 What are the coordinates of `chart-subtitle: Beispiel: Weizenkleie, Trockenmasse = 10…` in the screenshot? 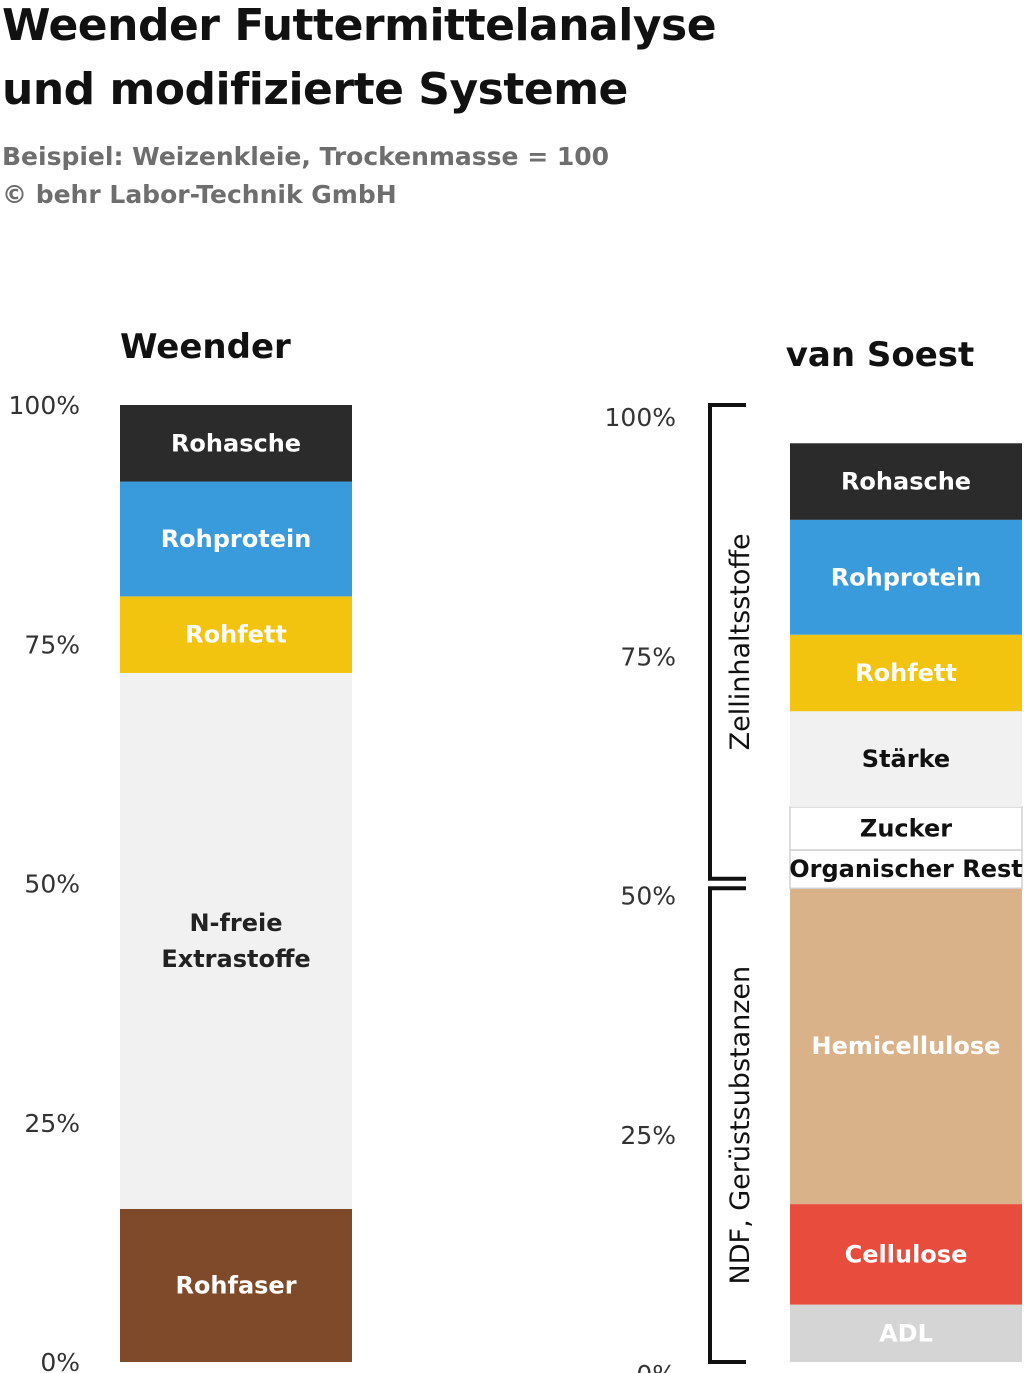 It's located at (502, 176).